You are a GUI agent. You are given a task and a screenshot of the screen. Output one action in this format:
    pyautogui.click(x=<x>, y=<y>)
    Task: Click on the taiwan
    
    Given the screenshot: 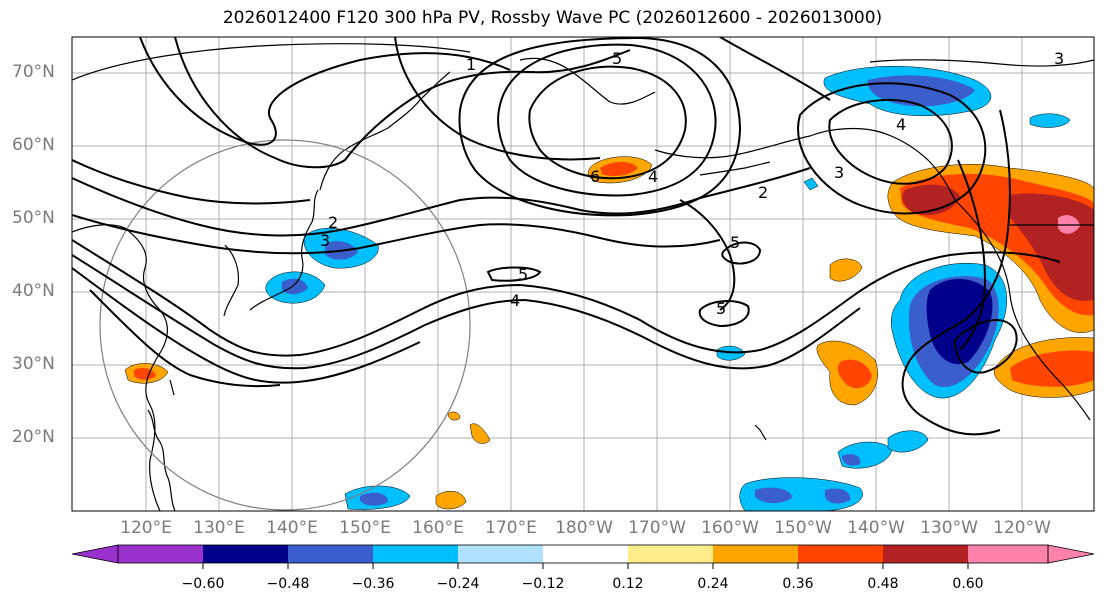 What is the action you would take?
    pyautogui.click(x=172, y=387)
    